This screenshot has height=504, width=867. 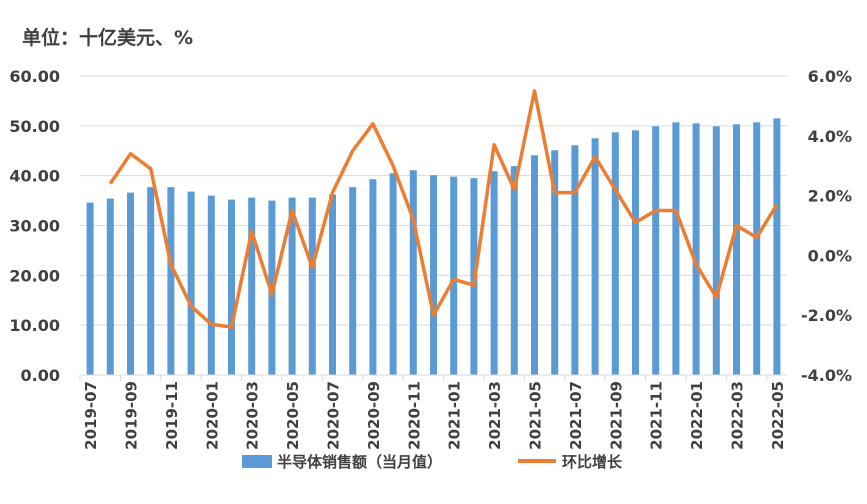 What do you see at coordinates (107, 37) in the screenshot?
I see `unit-label: 单位：十亿美元、%` at bounding box center [107, 37].